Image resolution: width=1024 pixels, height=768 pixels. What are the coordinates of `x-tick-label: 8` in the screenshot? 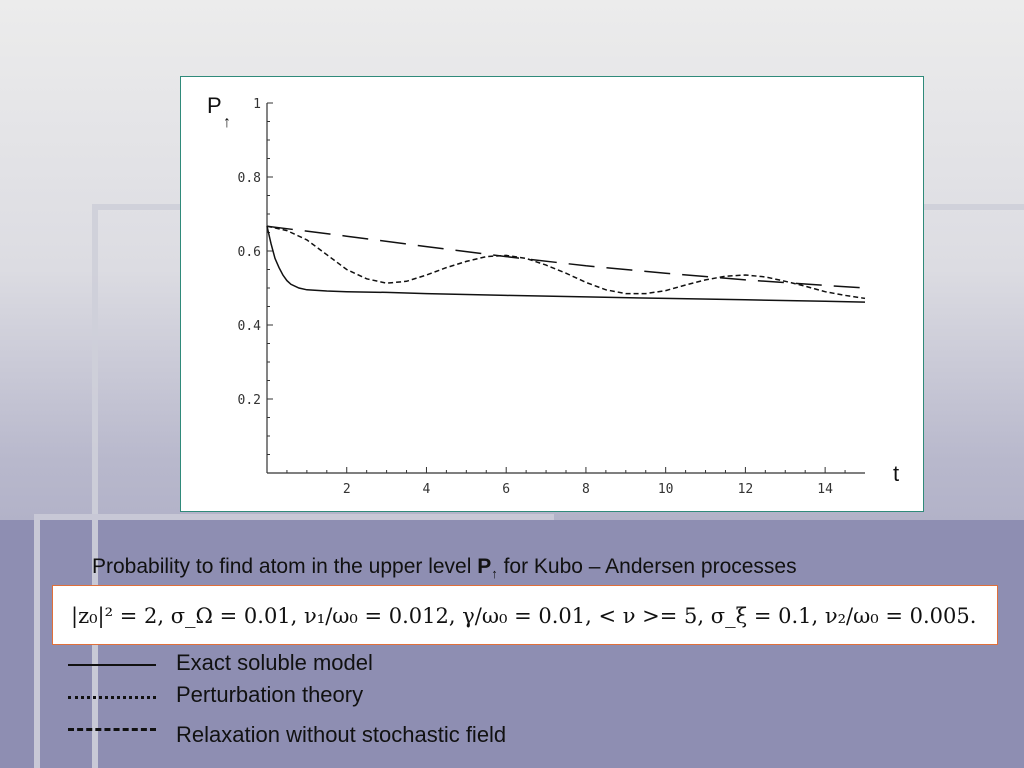 It's located at (586, 489).